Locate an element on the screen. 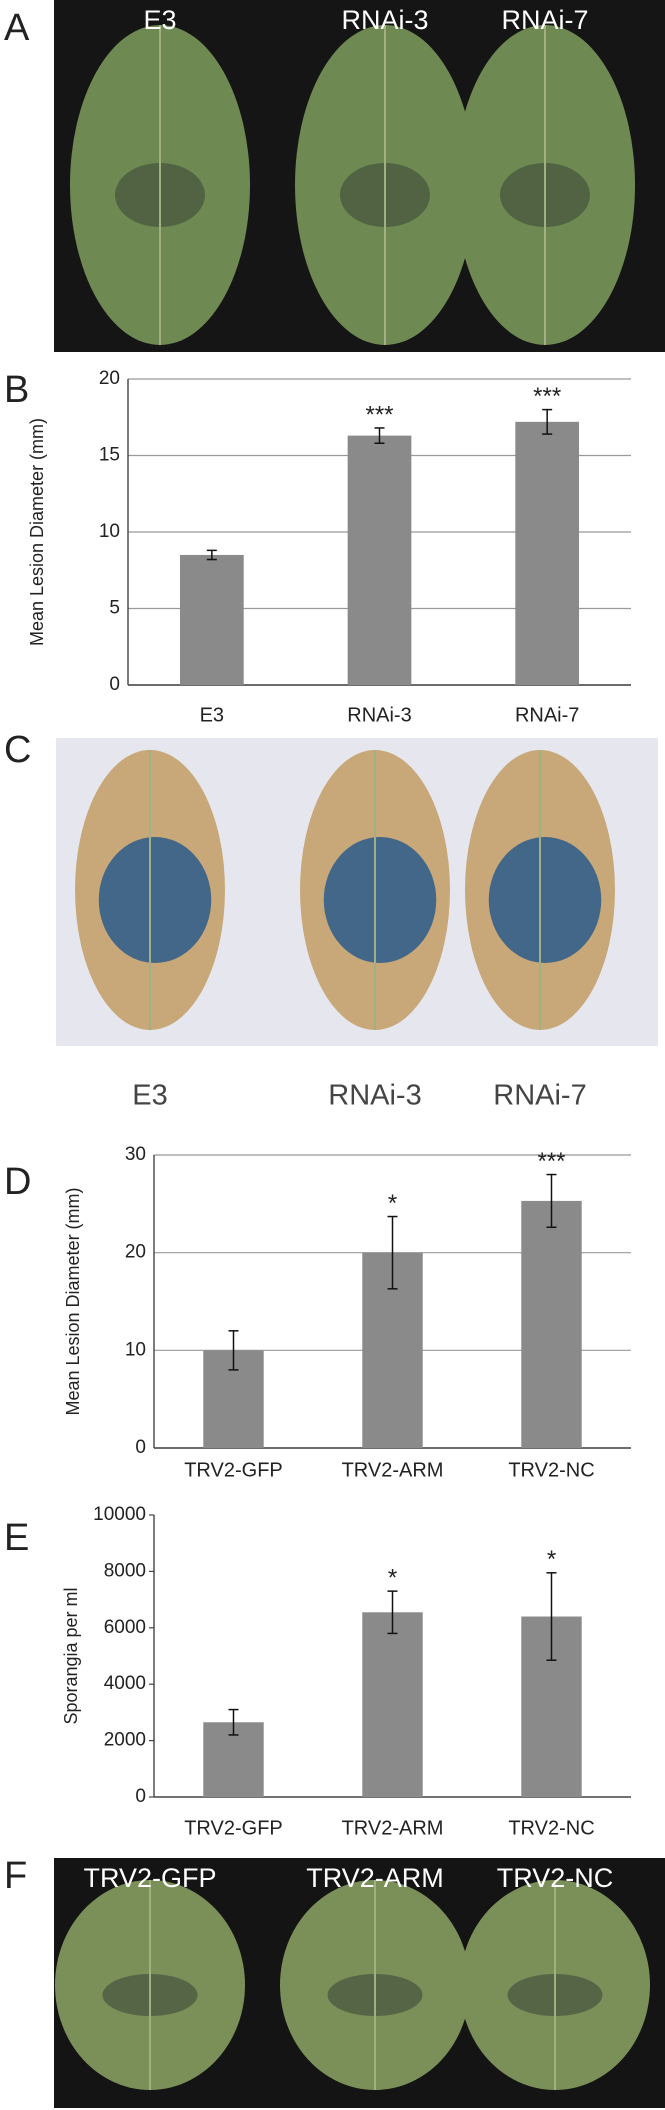  panel-letter: D is located at coordinates (17, 1182).